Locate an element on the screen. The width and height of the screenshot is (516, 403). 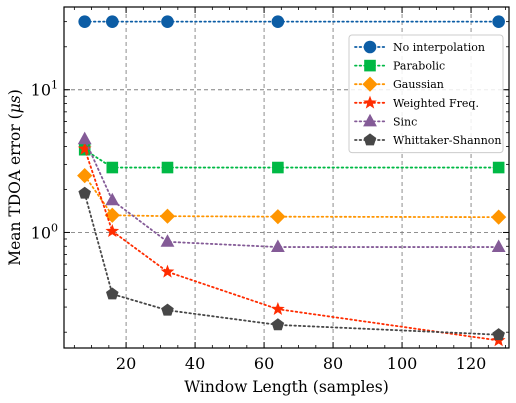
legend-box is located at coordinates (426, 94).